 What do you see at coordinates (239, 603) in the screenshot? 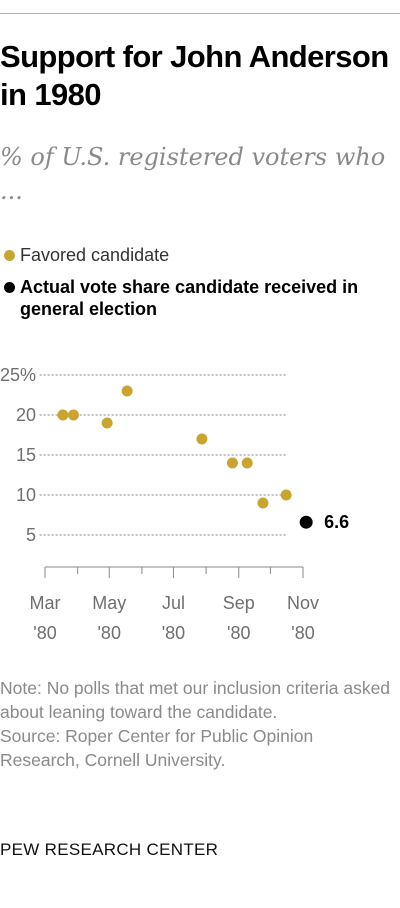
I see `x-tick-label-month: Sep` at bounding box center [239, 603].